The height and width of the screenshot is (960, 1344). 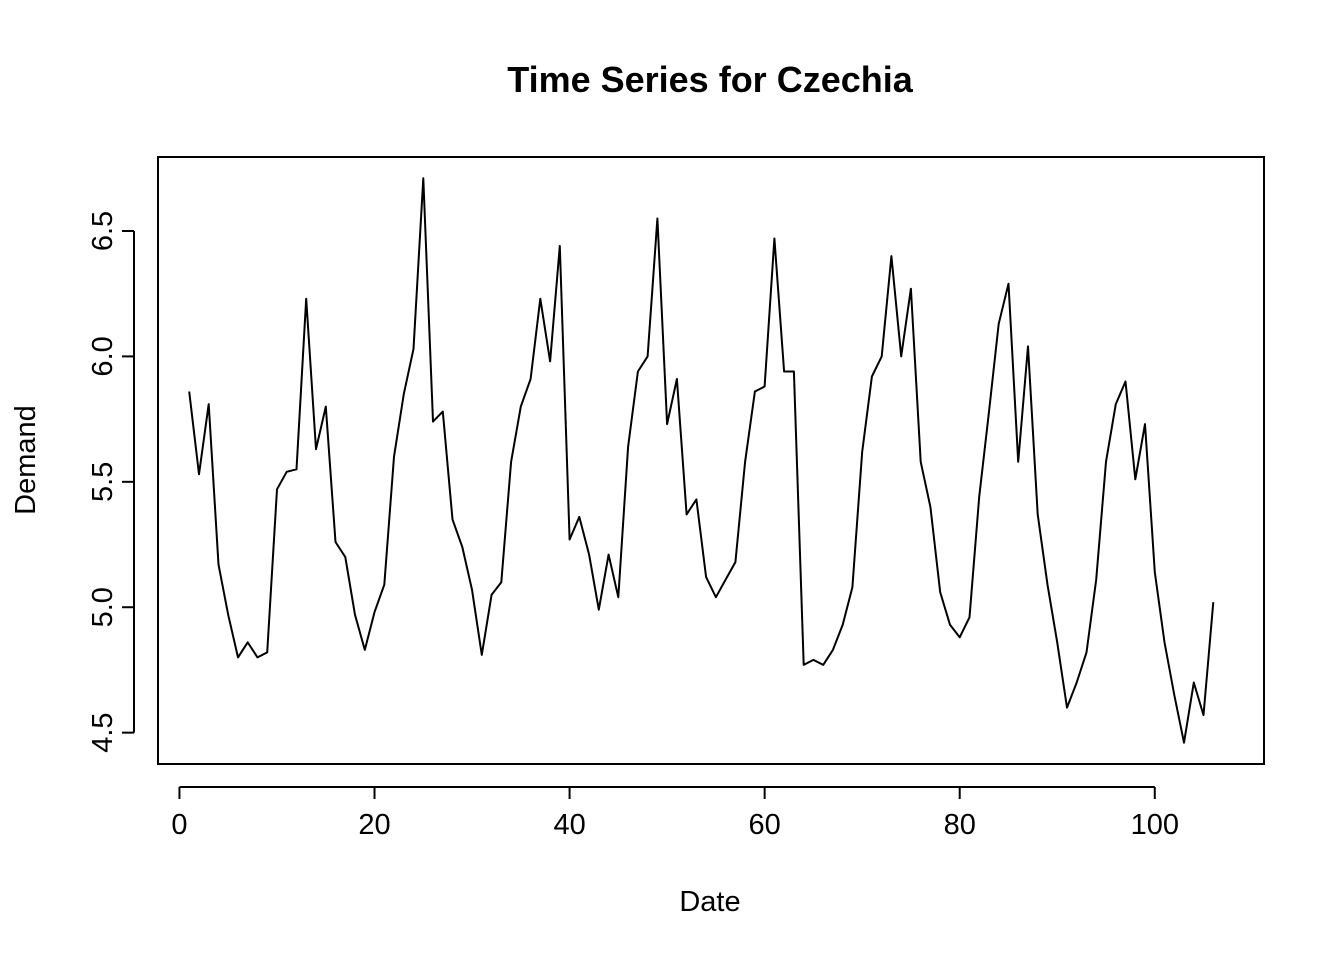 What do you see at coordinates (179, 825) in the screenshot?
I see `x-tick-label: 0` at bounding box center [179, 825].